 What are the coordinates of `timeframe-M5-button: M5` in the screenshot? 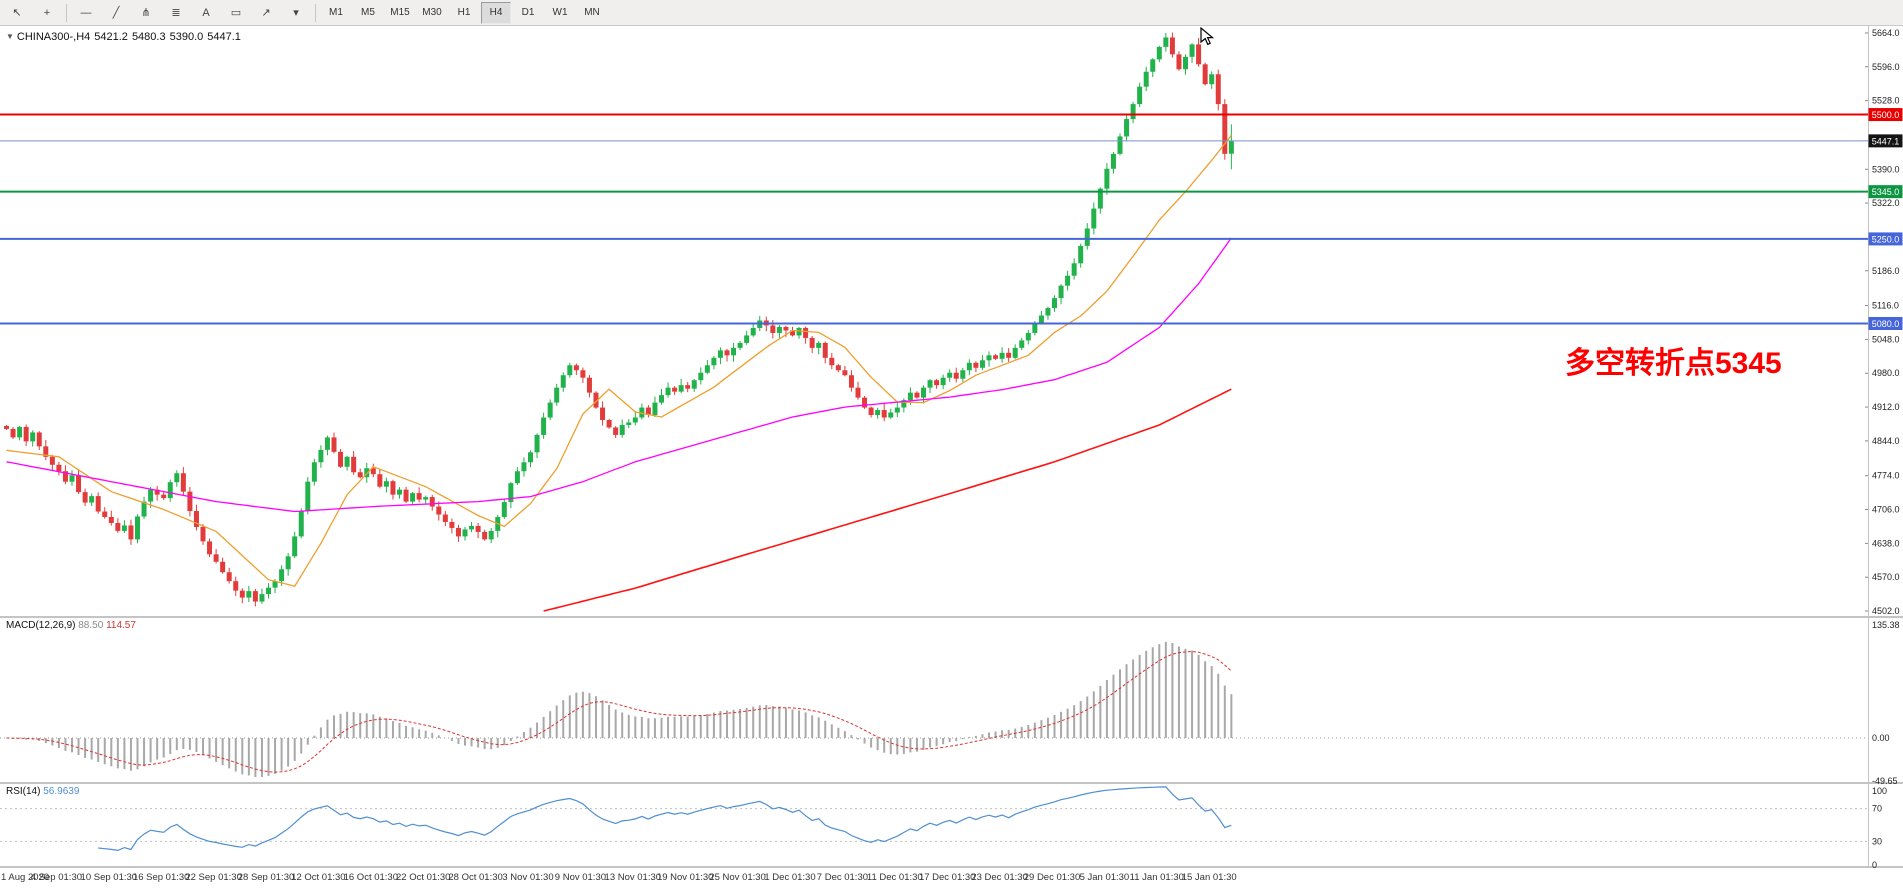 It's located at (368, 12).